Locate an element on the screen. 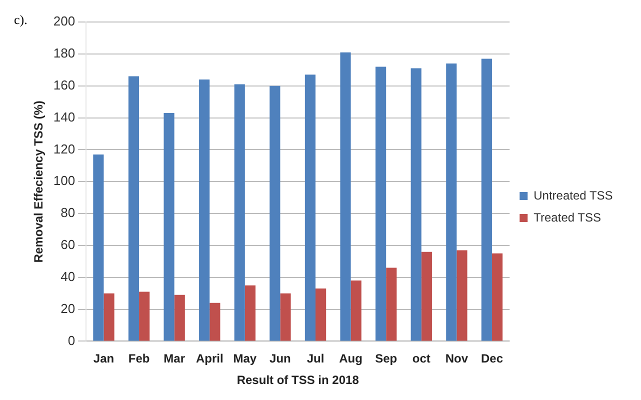 This screenshot has height=400, width=641. legend-label: Treated TSS is located at coordinates (568, 217).